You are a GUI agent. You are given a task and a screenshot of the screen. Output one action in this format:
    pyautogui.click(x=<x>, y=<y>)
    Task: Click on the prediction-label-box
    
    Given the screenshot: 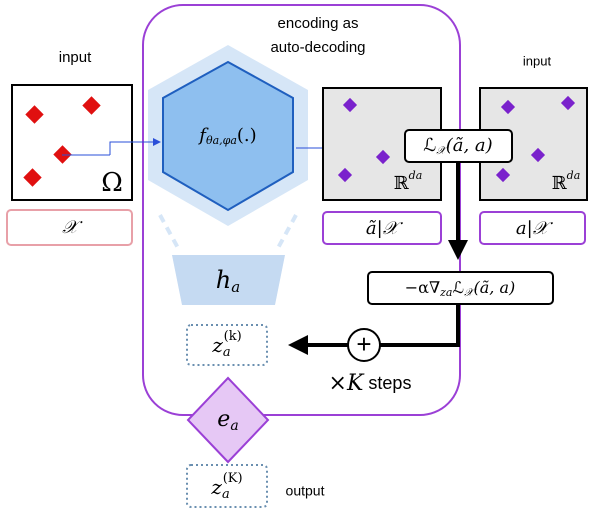 What is the action you would take?
    pyautogui.click(x=382, y=228)
    